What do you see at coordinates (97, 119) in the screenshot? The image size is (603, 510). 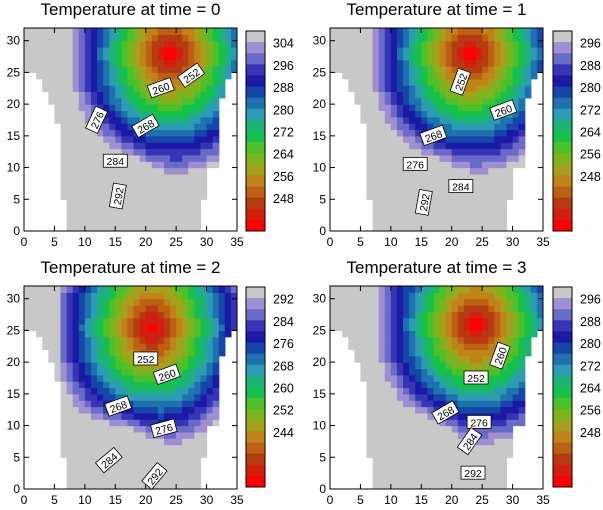 I see `contour-label-box` at bounding box center [97, 119].